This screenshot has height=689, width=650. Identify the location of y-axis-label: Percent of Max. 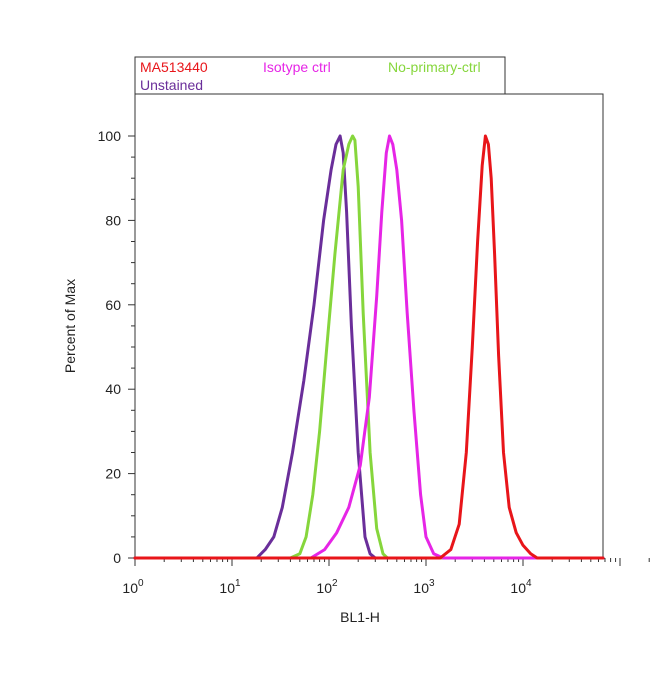
(70, 326).